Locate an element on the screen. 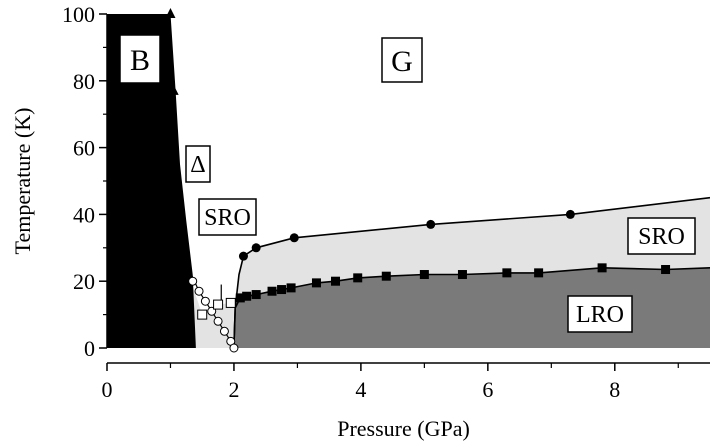 The width and height of the screenshot is (710, 444). region-label-text: Δ is located at coordinates (197, 165).